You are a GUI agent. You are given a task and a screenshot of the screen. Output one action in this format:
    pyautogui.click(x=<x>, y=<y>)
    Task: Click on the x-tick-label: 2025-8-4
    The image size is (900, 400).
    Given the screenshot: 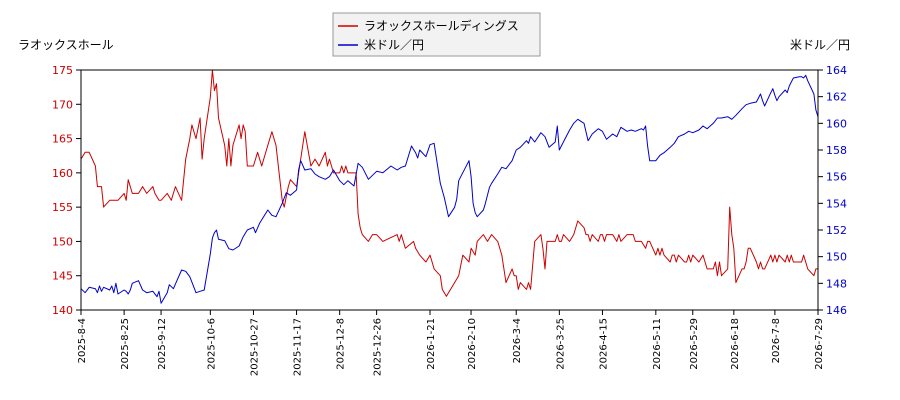 What is the action you would take?
    pyautogui.click(x=82, y=340)
    